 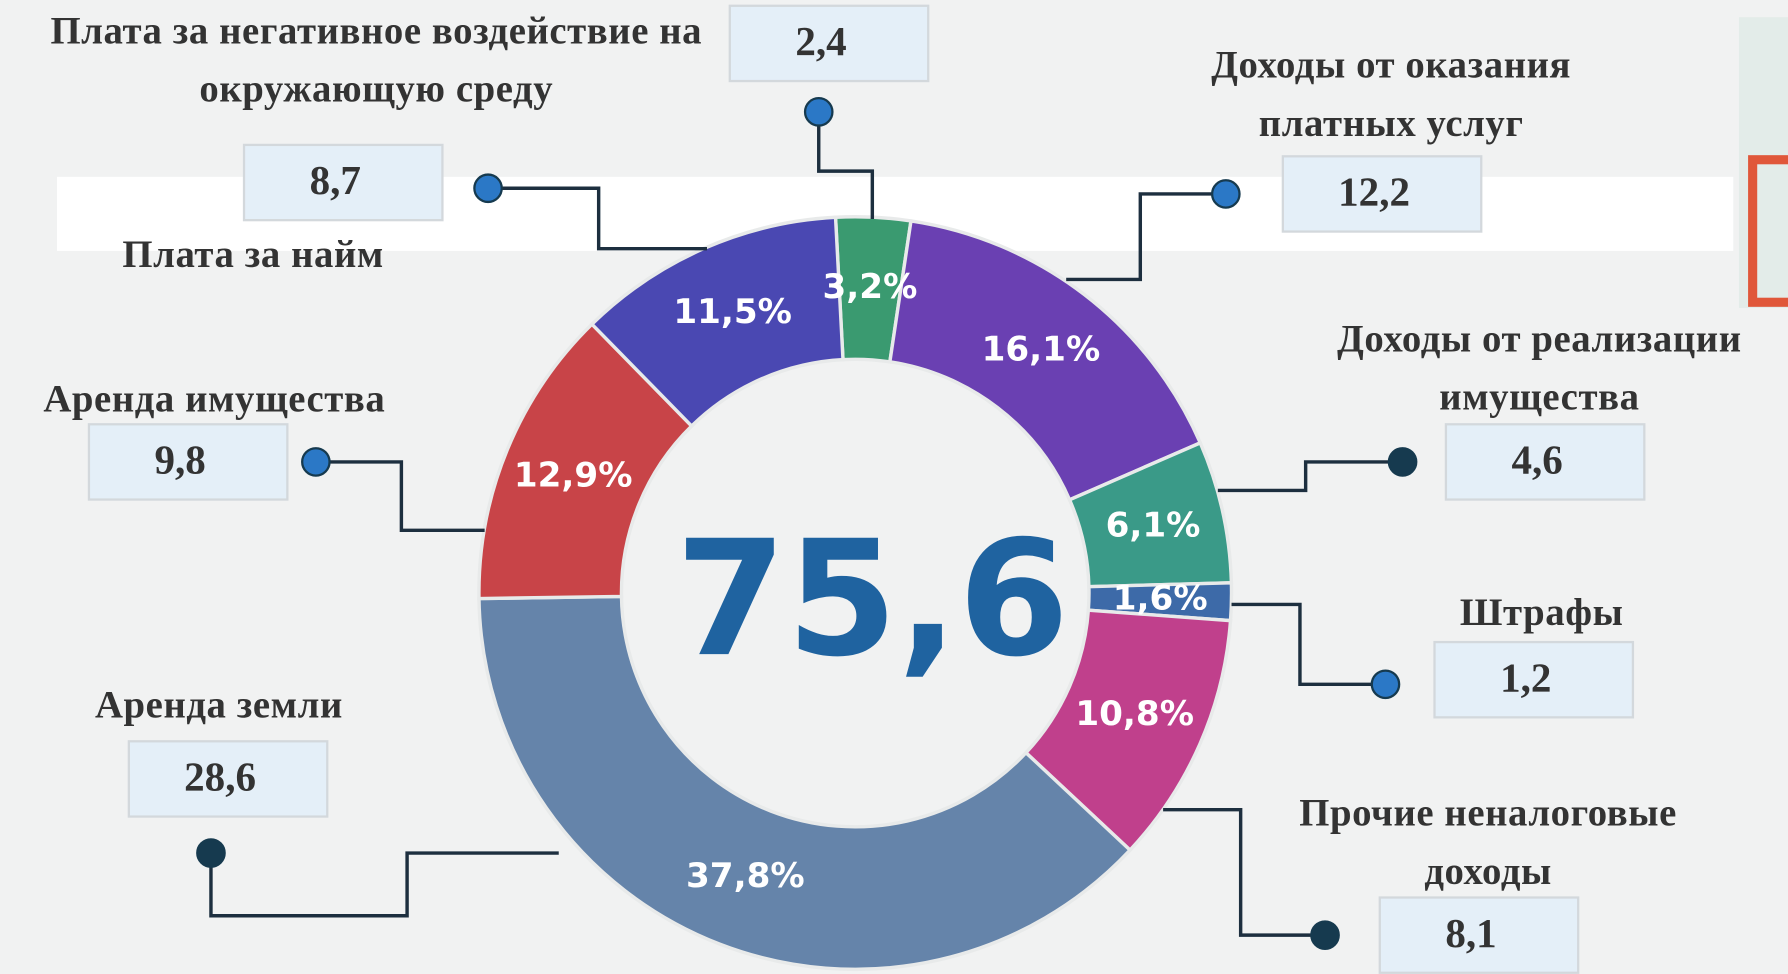 I want to click on amount-label: 8,1, so click(x=1470, y=933).